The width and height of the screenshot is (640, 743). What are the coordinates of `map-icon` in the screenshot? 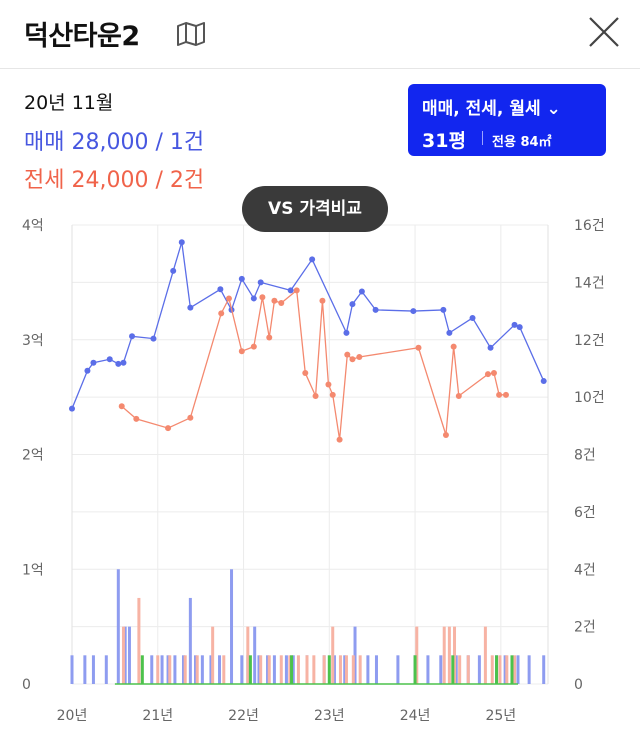 It's located at (191, 34).